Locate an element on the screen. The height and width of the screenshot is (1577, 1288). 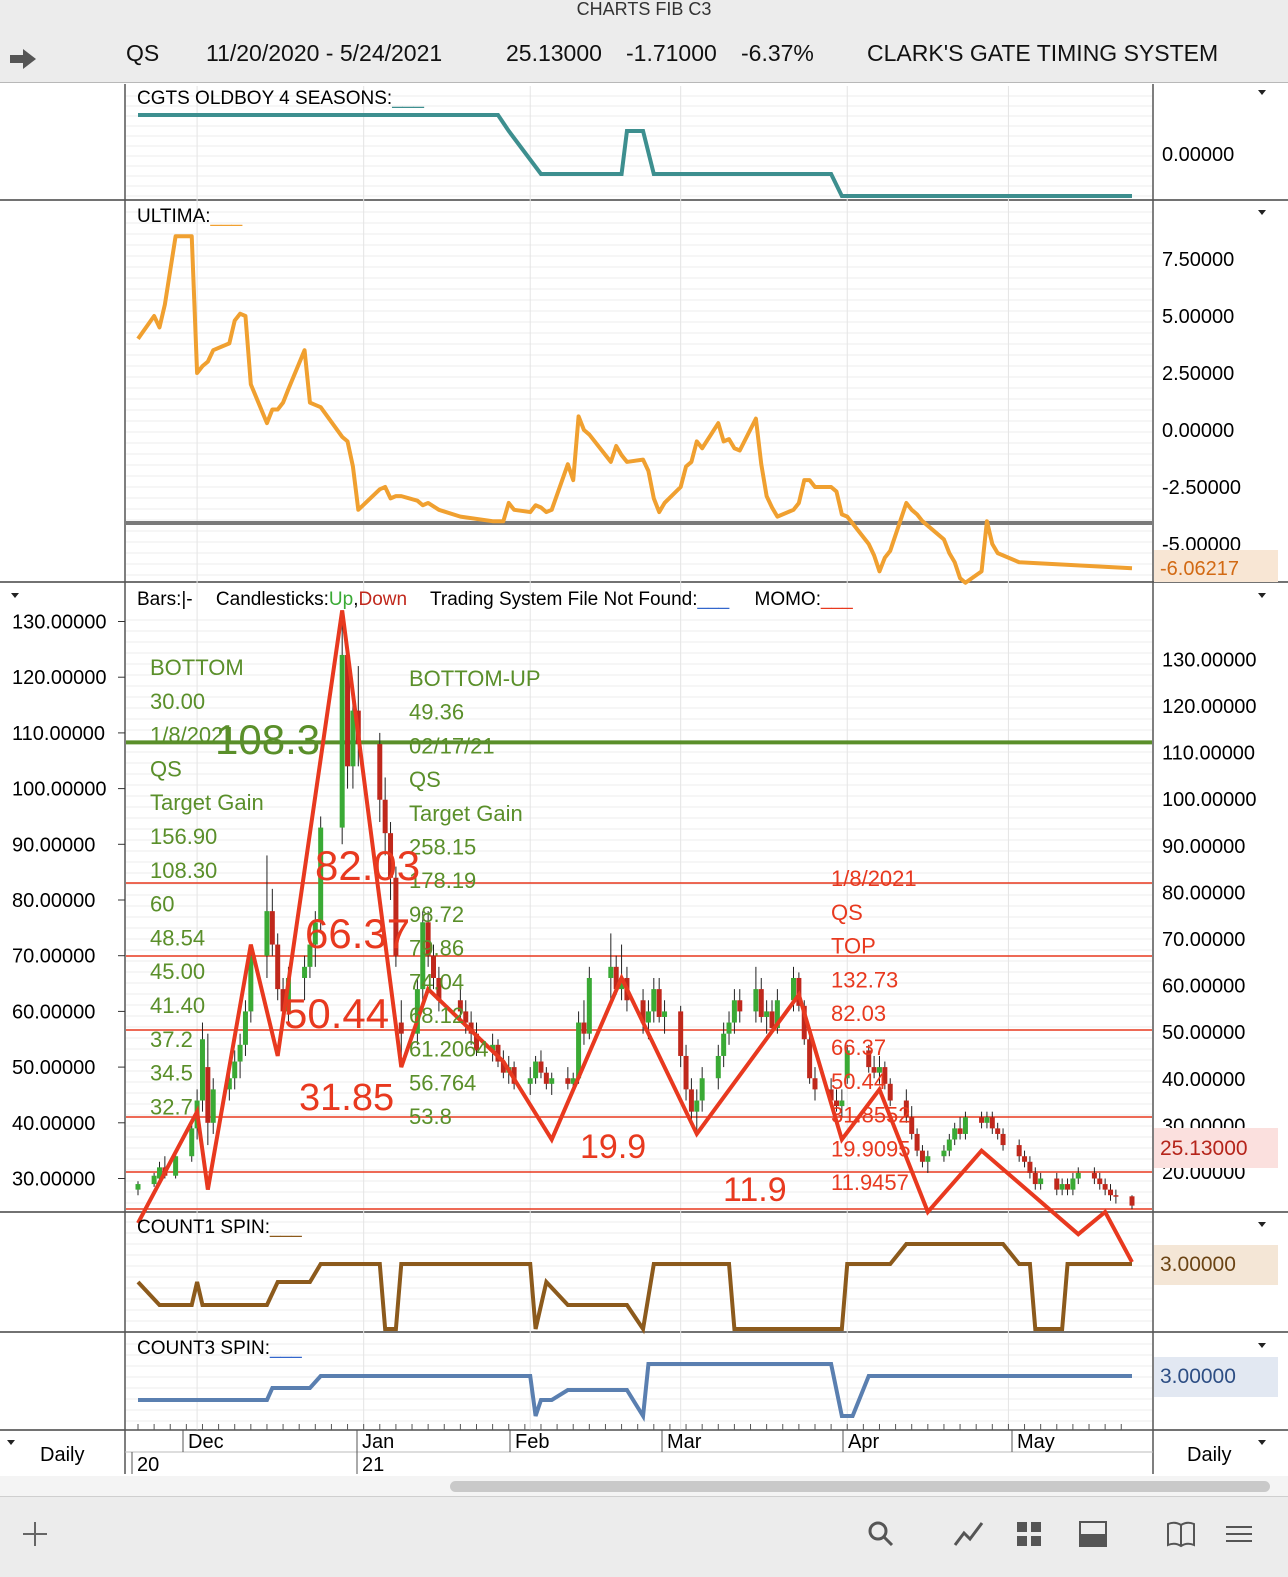
bottom-up-annotation-line: 74.04 is located at coordinates (436, 981).